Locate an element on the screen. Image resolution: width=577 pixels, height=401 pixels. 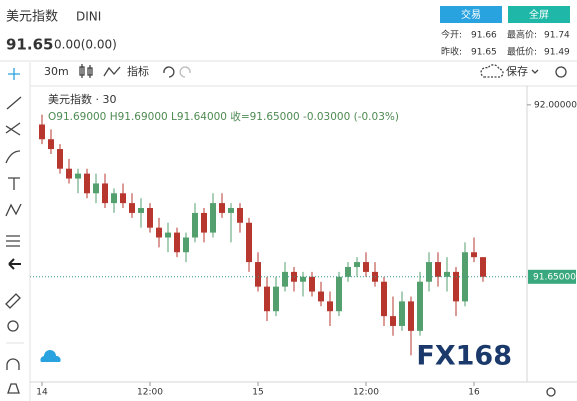
last-price-box is located at coordinates (552, 276).